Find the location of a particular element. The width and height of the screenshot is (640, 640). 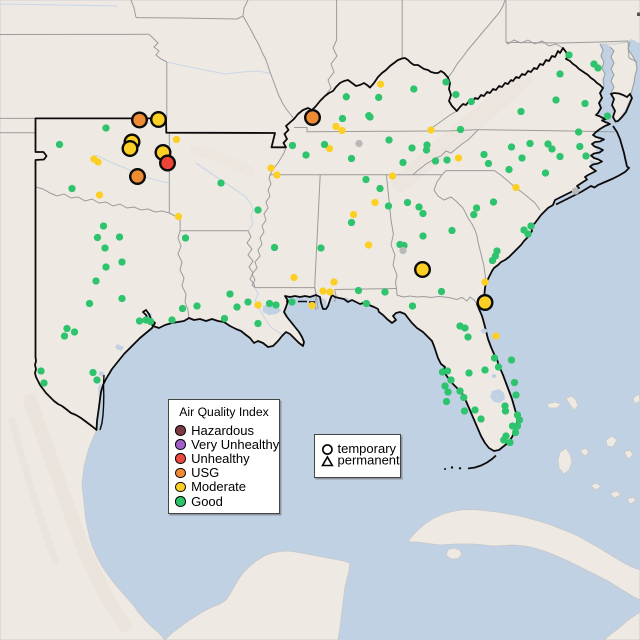

svg-text: permanent is located at coordinates (369, 460).